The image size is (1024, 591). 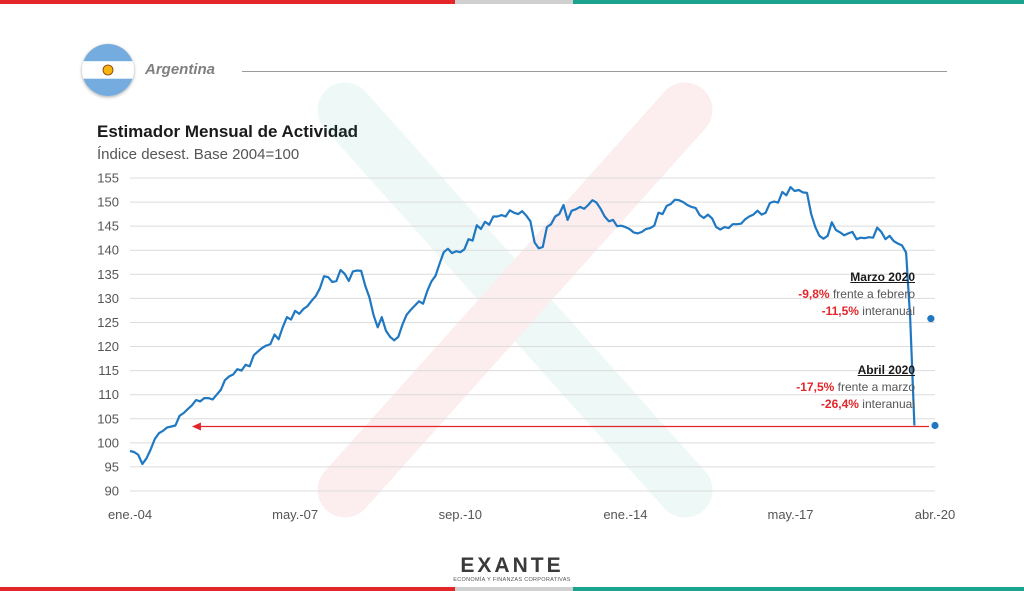 I want to click on header-rule, so click(x=594, y=71).